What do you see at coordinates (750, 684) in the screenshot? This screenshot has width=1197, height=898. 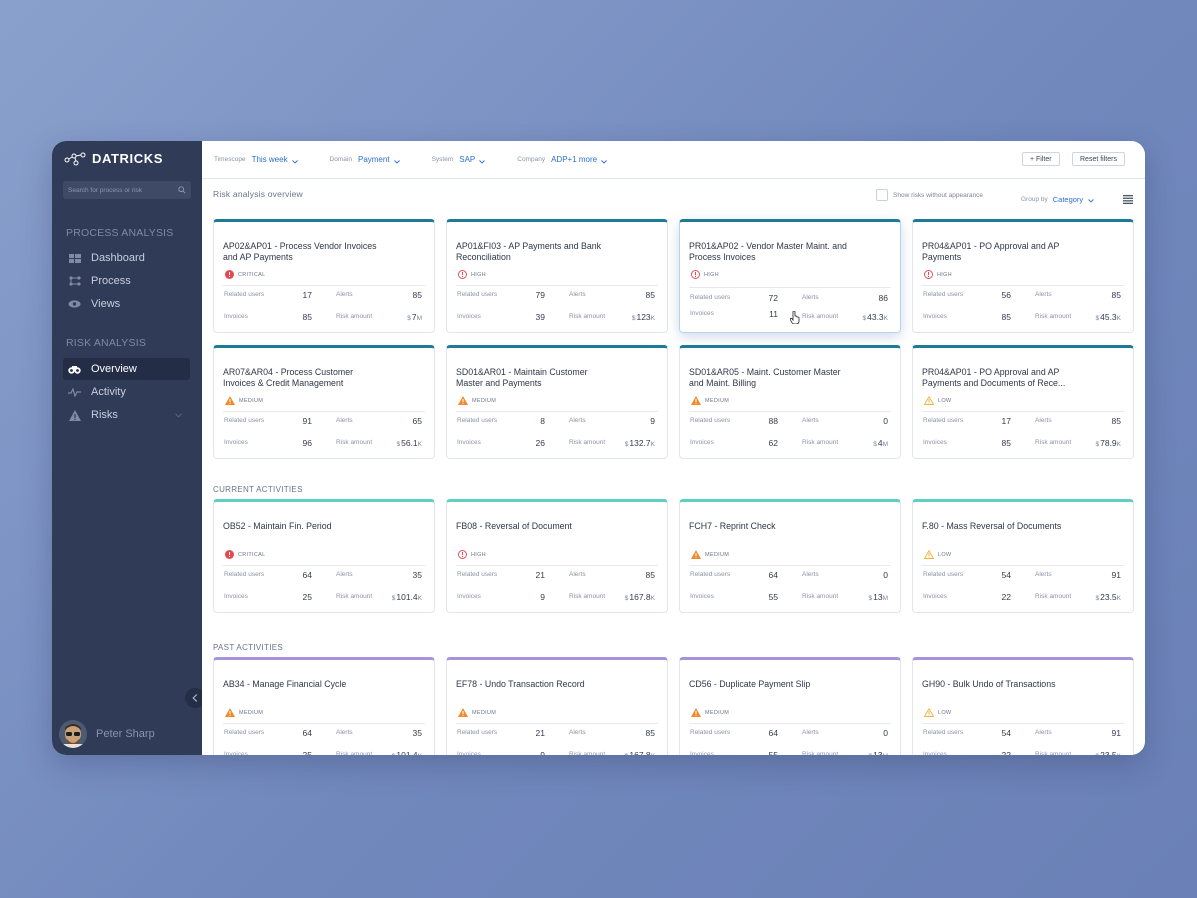 I see `card-title: CD56 - Duplicate Payment Slip` at bounding box center [750, 684].